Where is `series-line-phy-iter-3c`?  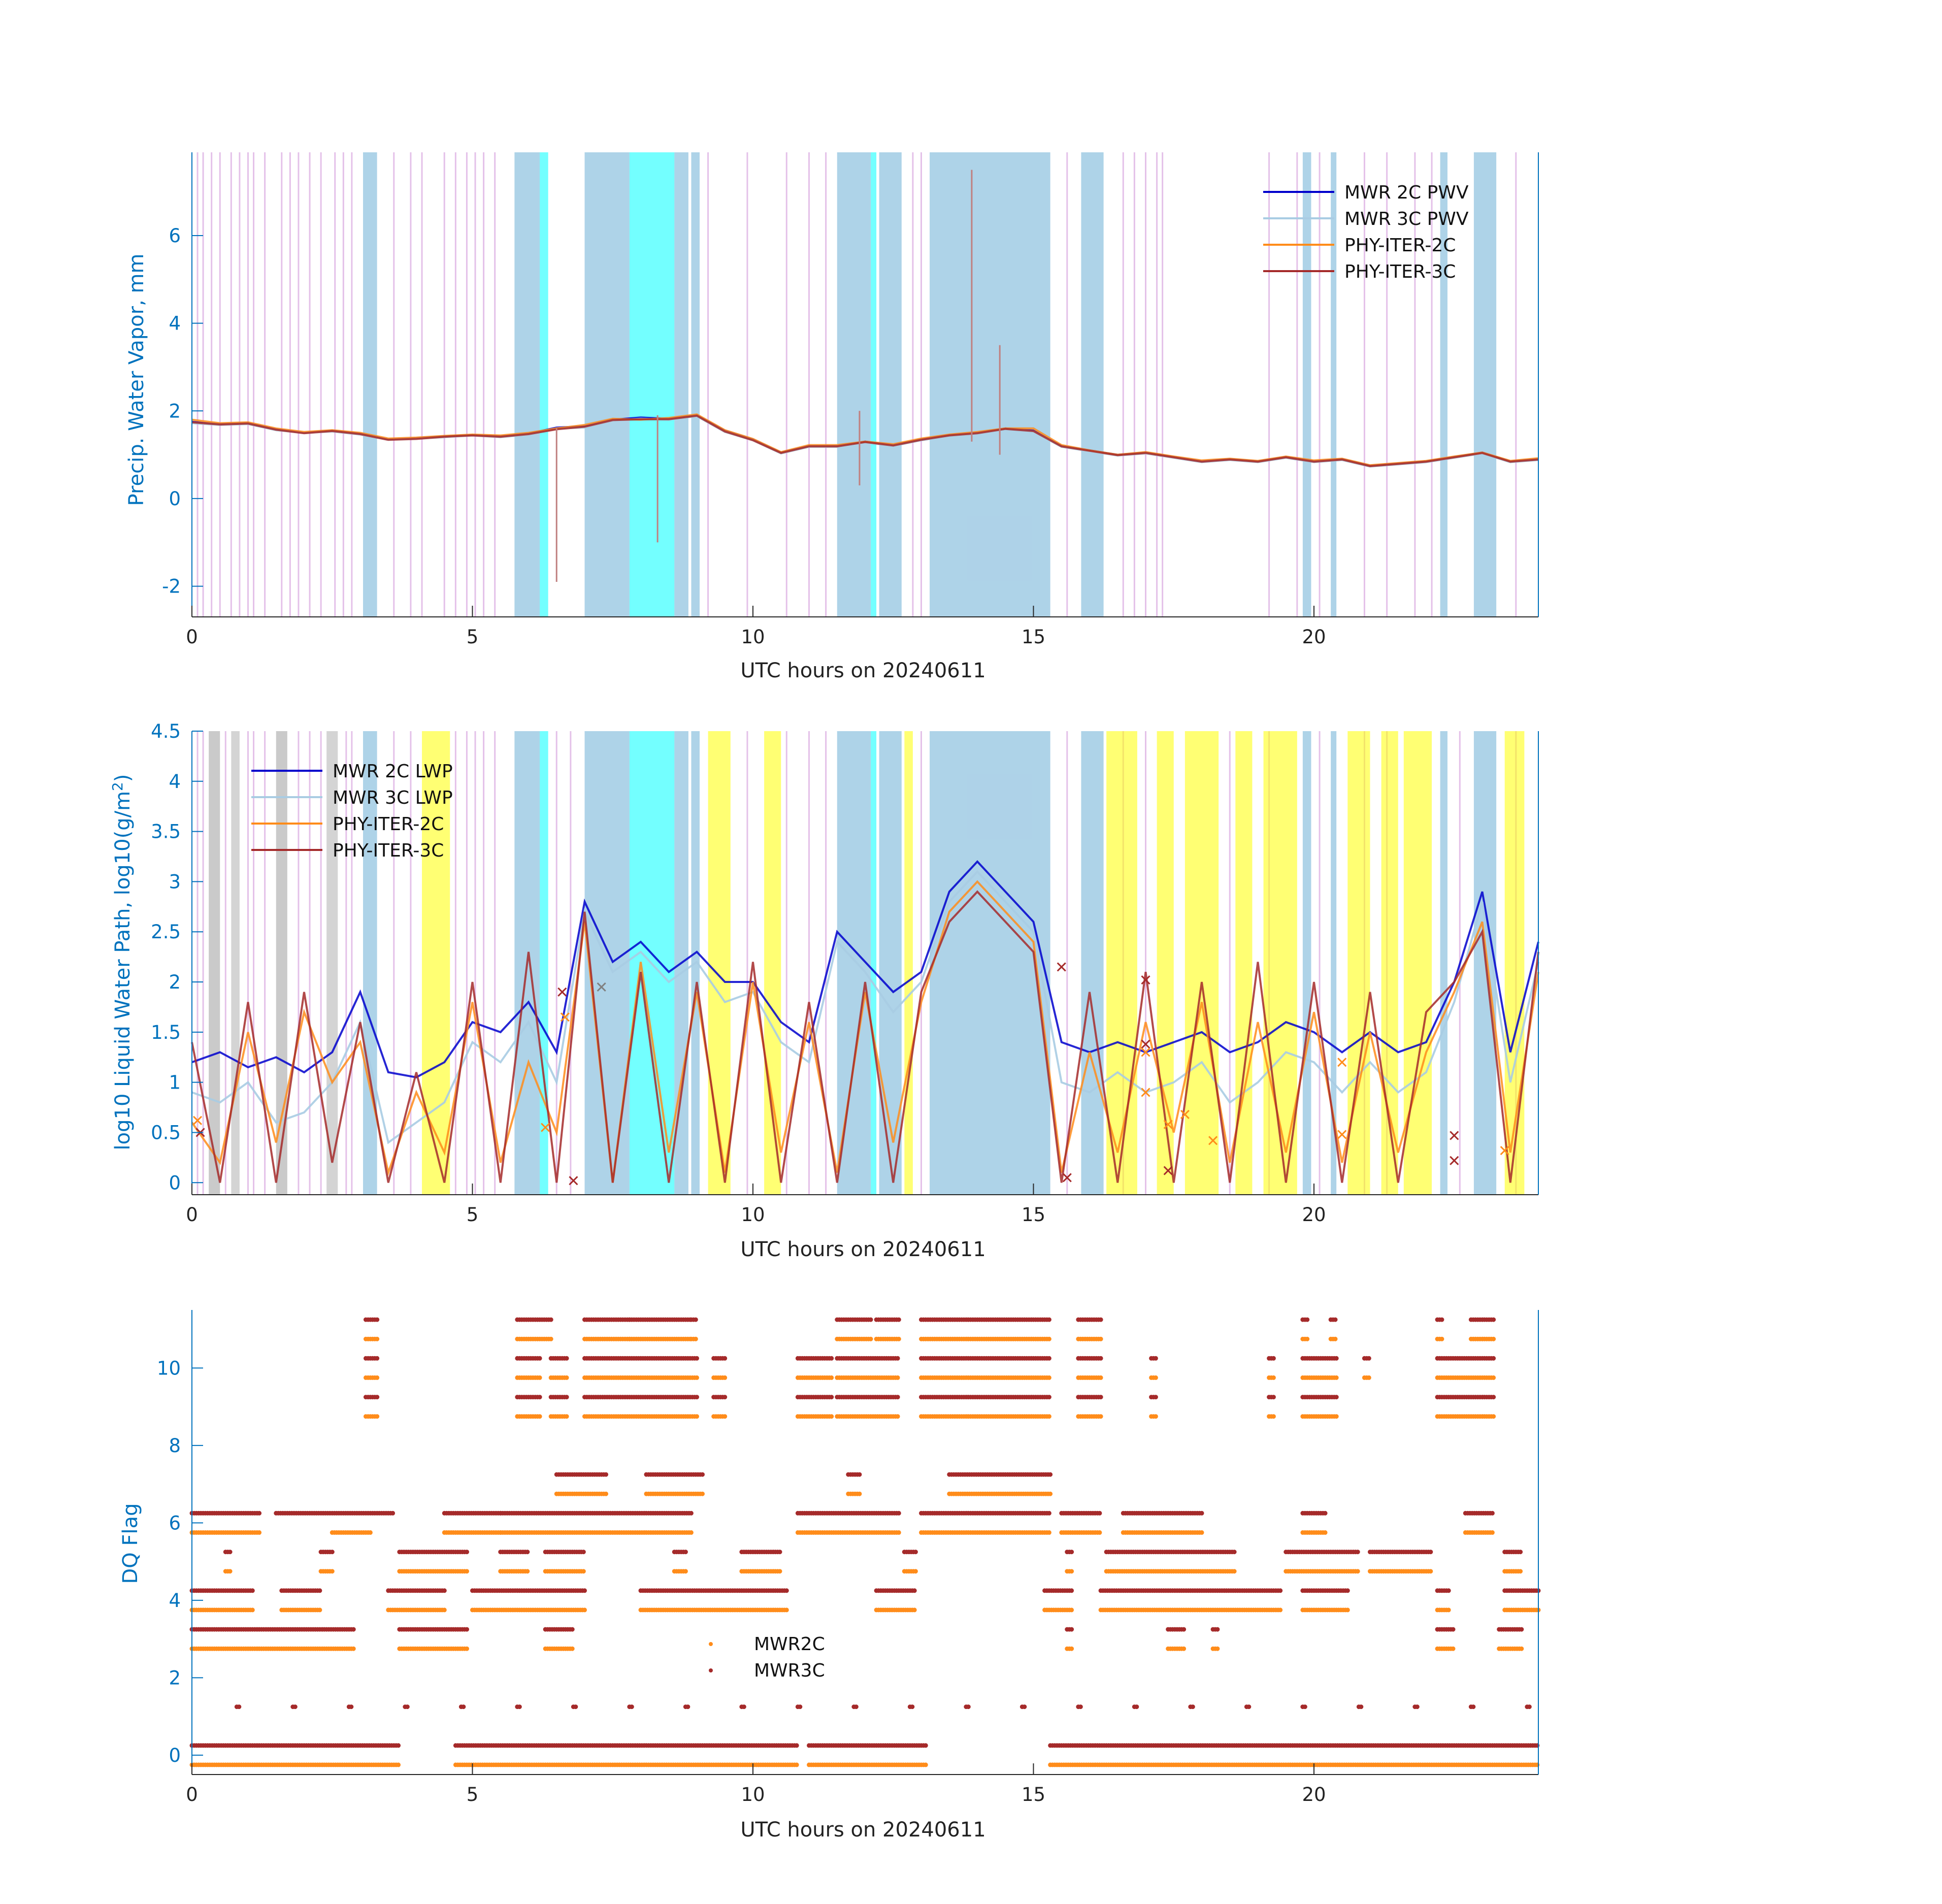 series-line-phy-iter-3c is located at coordinates (865, 1037).